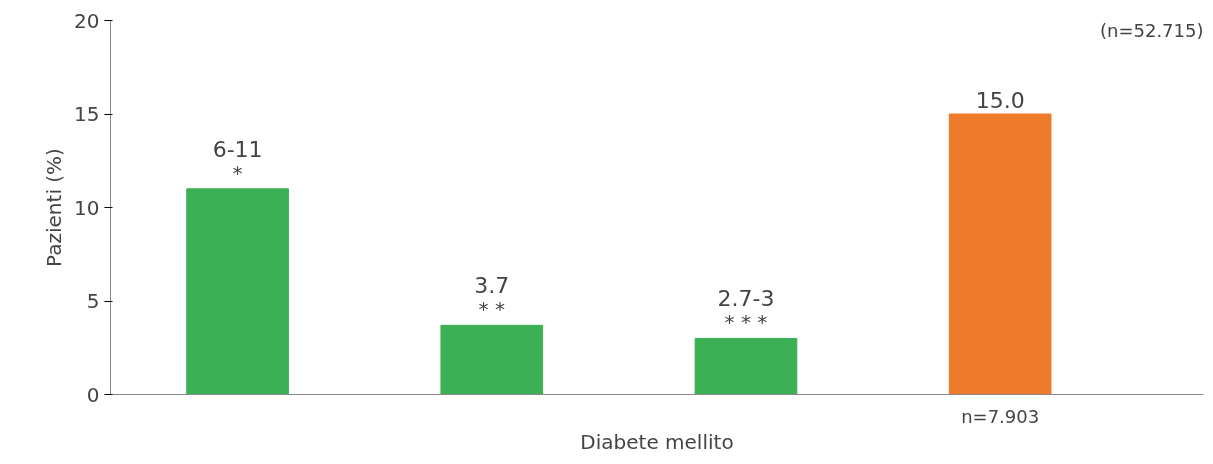  Describe the element at coordinates (491, 309) in the screenshot. I see `annotation: * *` at that location.